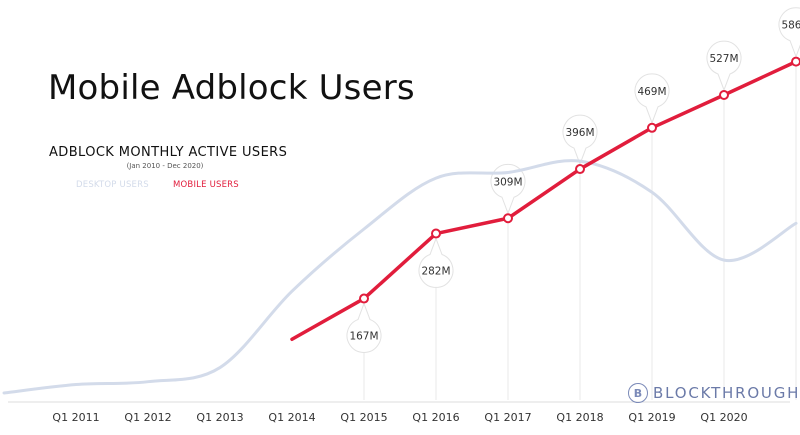  What do you see at coordinates (789, 203) in the screenshot?
I see `value-marker: 586M` at bounding box center [789, 203].